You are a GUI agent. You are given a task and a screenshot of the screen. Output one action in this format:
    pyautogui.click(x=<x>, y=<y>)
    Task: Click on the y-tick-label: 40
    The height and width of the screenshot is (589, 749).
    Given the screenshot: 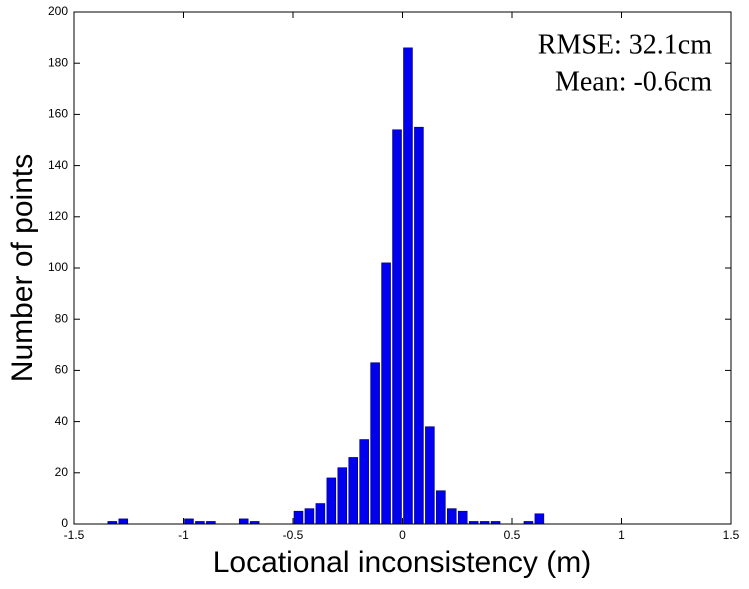 What is the action you would take?
    pyautogui.click(x=62, y=421)
    